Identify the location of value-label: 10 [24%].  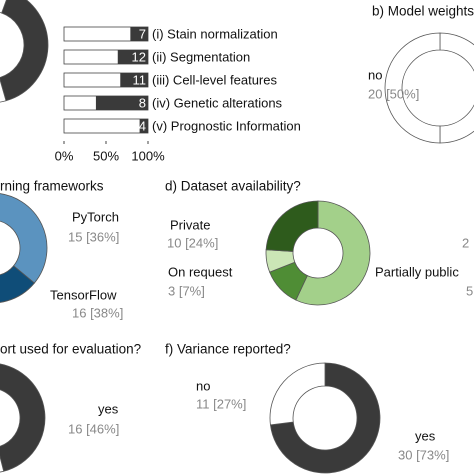
(192, 242).